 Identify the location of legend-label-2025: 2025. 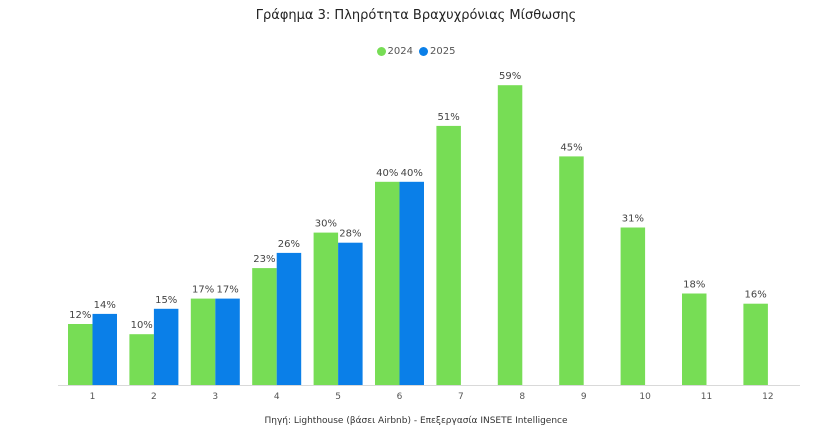
(443, 51).